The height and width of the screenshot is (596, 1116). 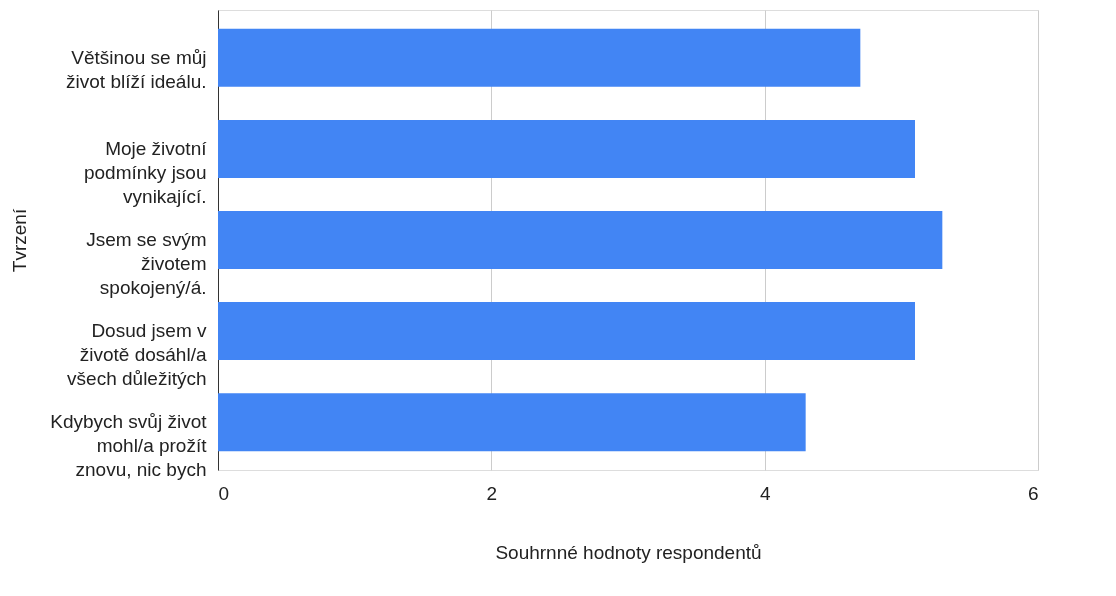 I want to click on x-tick-label: 4, so click(x=765, y=493).